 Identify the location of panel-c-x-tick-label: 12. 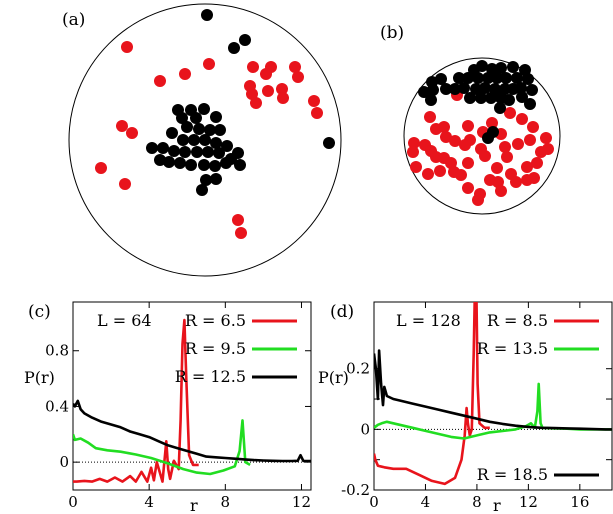
(301, 502).